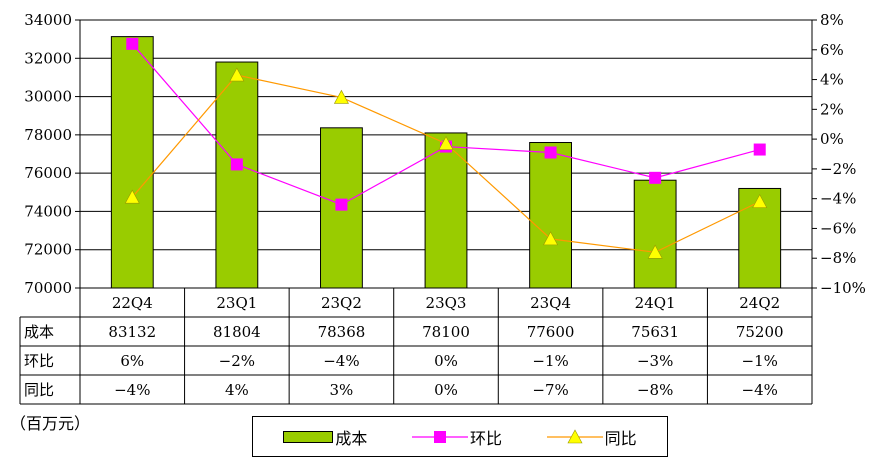 This screenshot has width=878, height=465. I want to click on table-cell: −8%, so click(655, 390).